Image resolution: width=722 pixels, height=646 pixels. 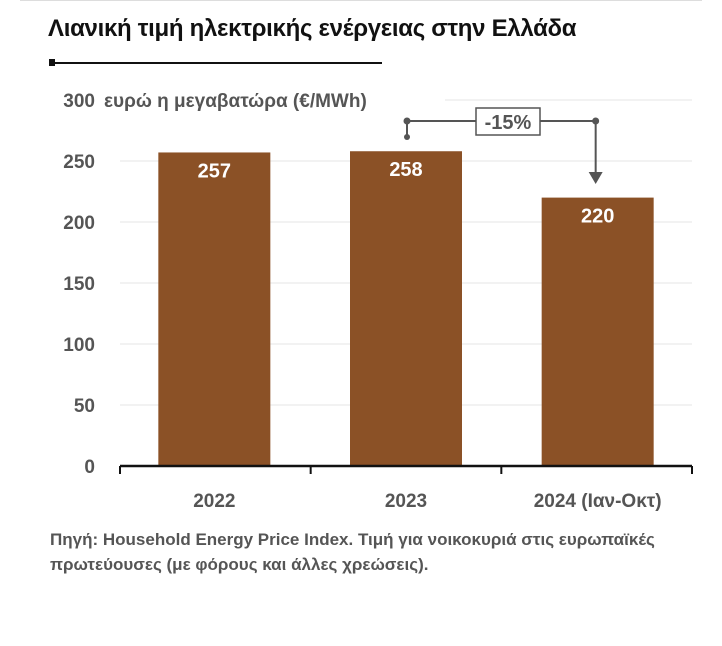 I want to click on y-tick-label: 0, so click(x=89, y=467).